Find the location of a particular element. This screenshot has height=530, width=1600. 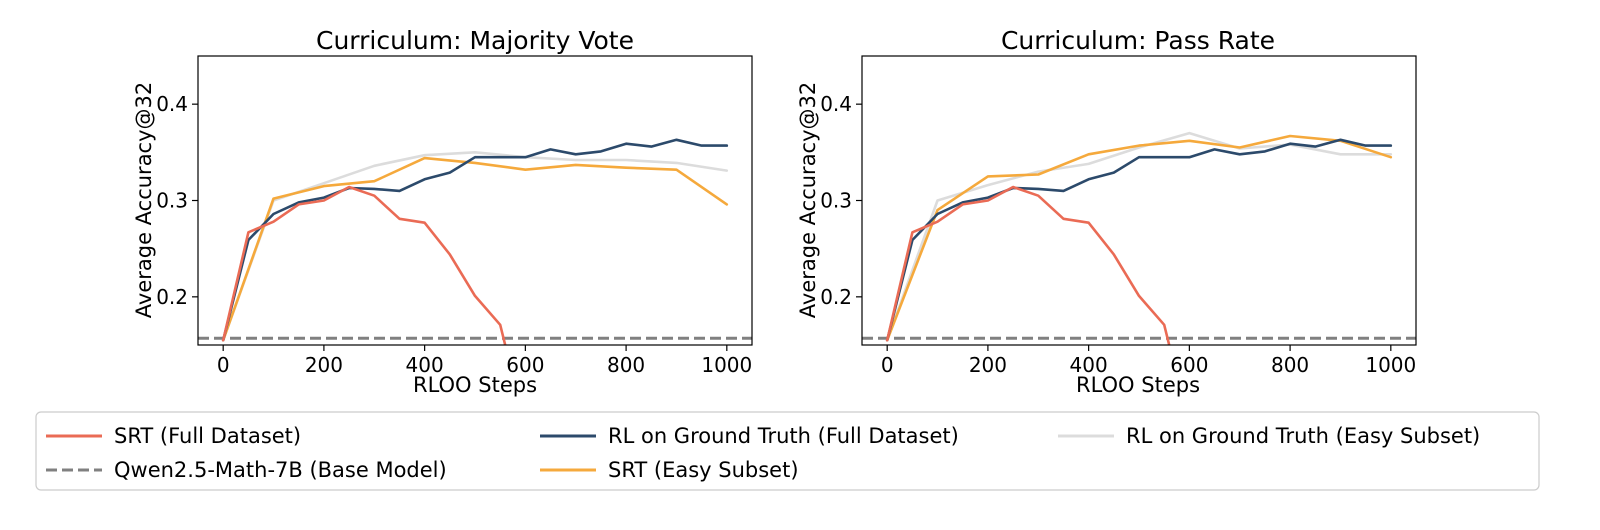

legend-item-srt-easy-subset: SRT (Easy Subset) is located at coordinates (669, 470).